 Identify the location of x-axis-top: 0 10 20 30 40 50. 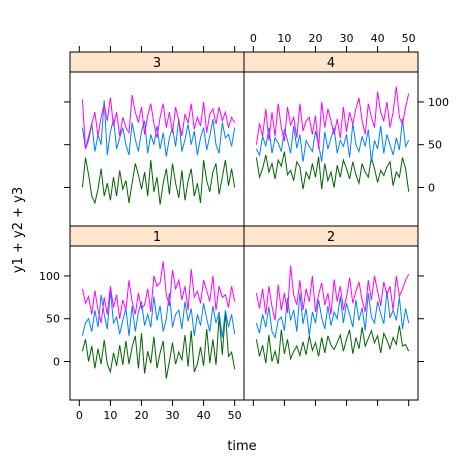
(247, 42).